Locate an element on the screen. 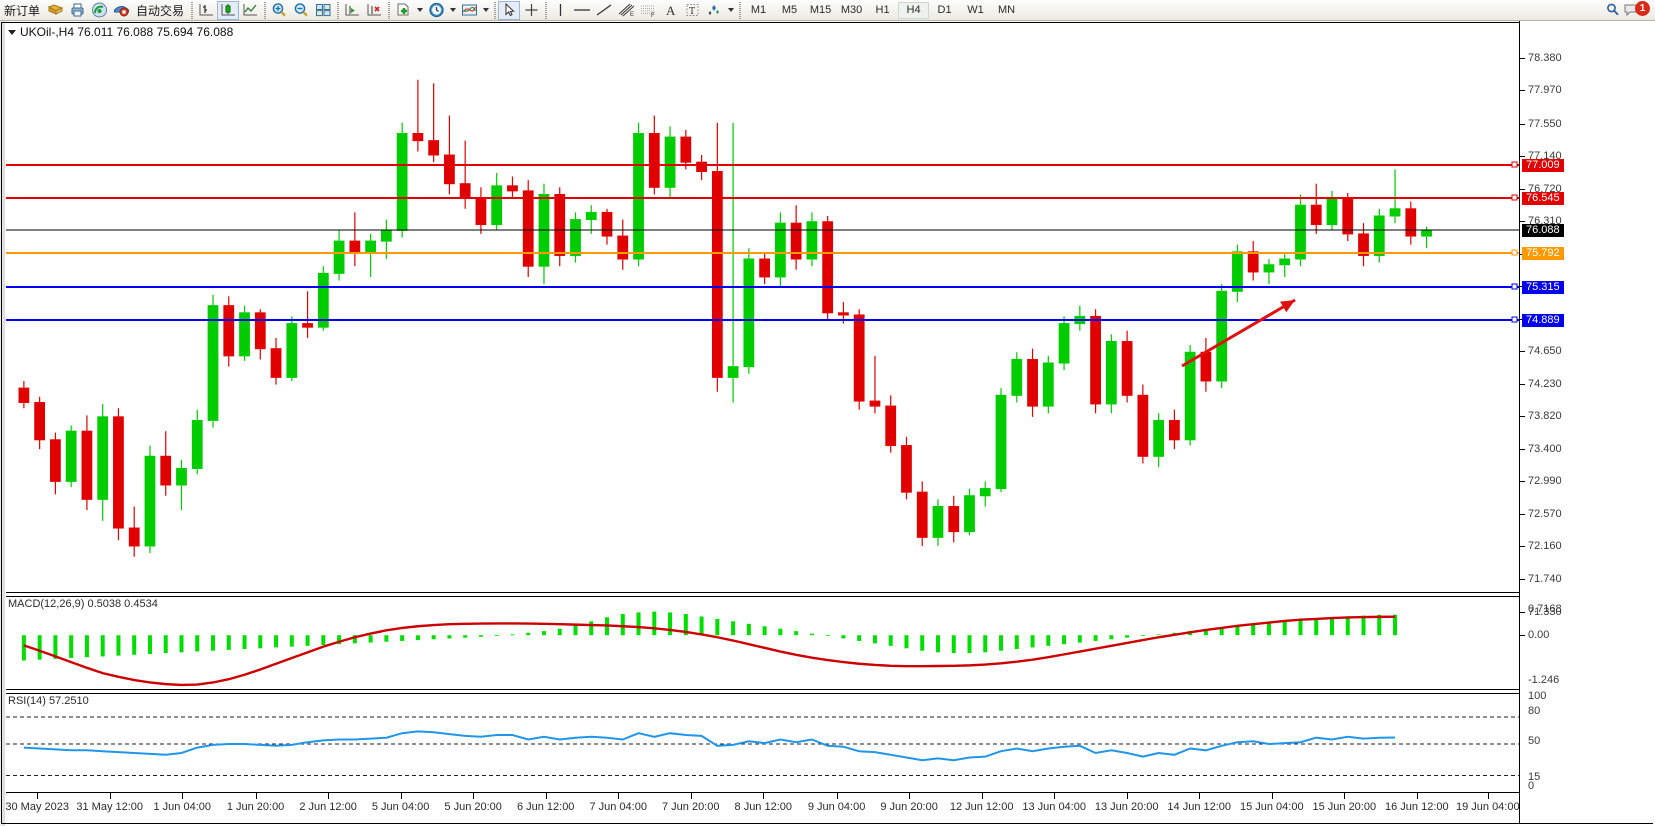 The width and height of the screenshot is (1655, 826). folder-icon is located at coordinates (55, 10).